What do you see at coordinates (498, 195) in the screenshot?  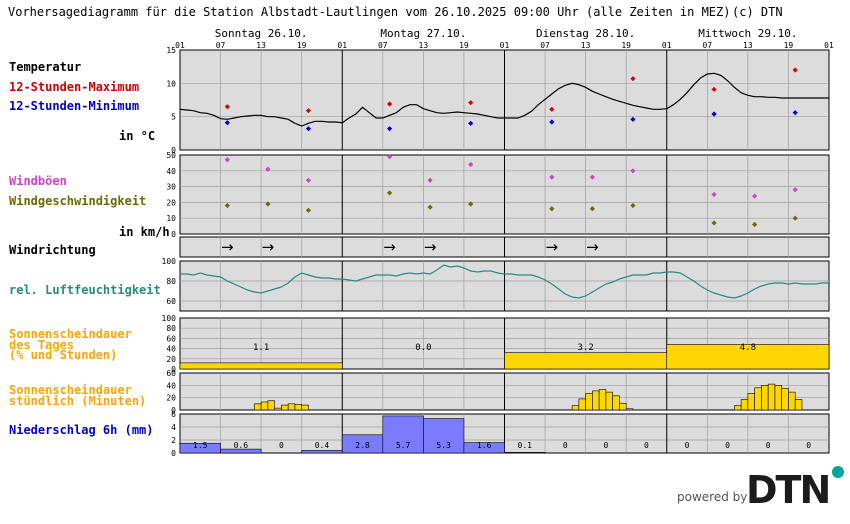 I see `panel-wind: 0 10 20 30 40 50` at bounding box center [498, 195].